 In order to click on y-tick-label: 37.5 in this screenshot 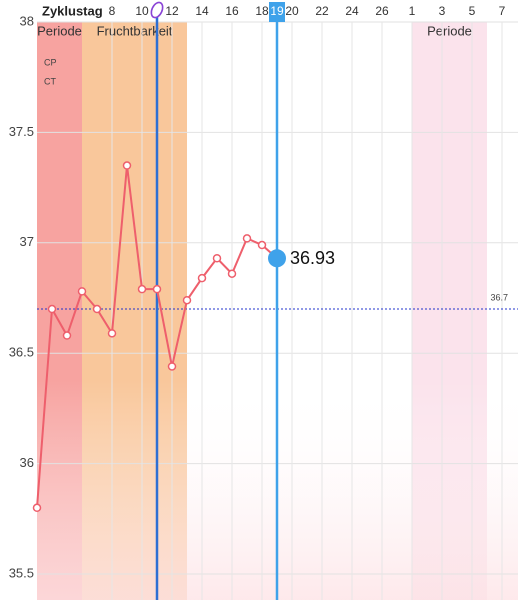, I will do `click(21, 131)`.